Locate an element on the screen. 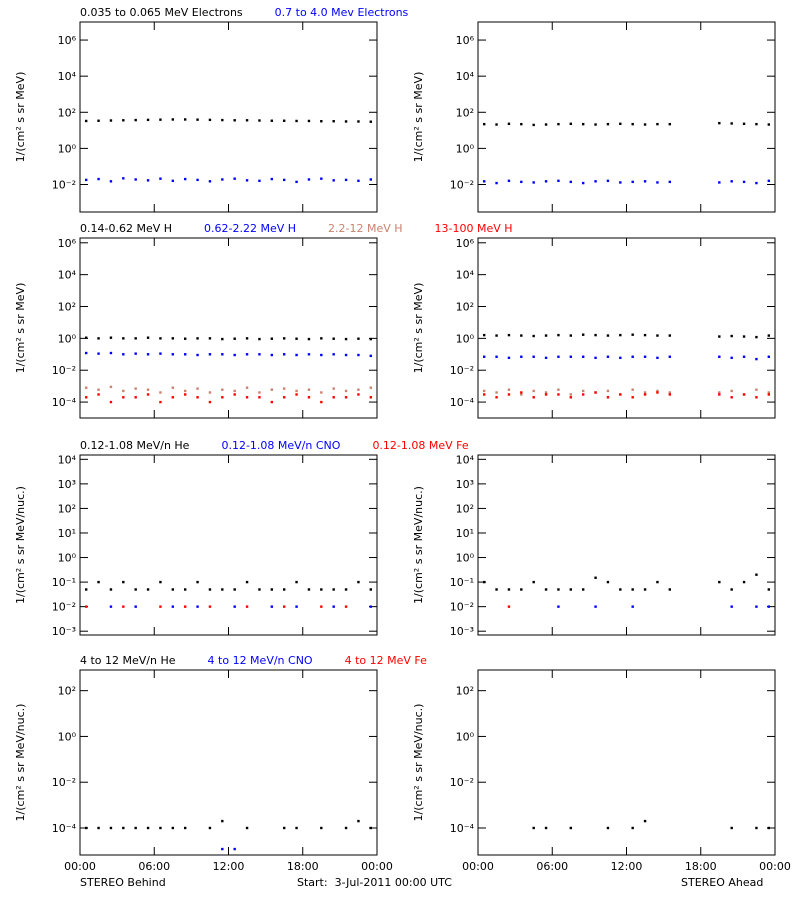  y-tick-label: 10⁻³ is located at coordinates (462, 631).